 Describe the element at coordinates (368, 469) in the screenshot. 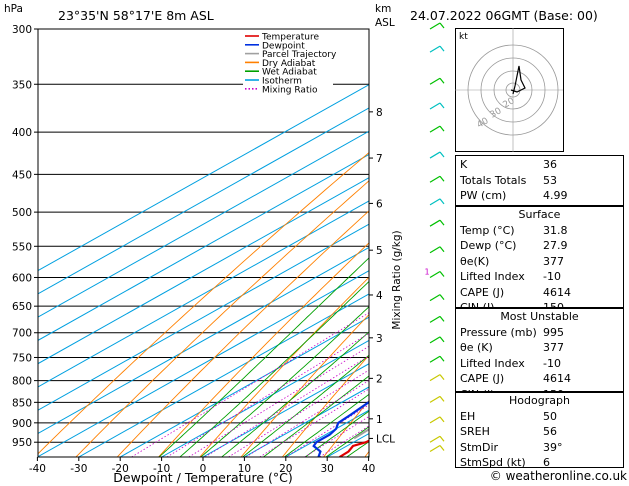

I see `temperature-label: 40` at that location.